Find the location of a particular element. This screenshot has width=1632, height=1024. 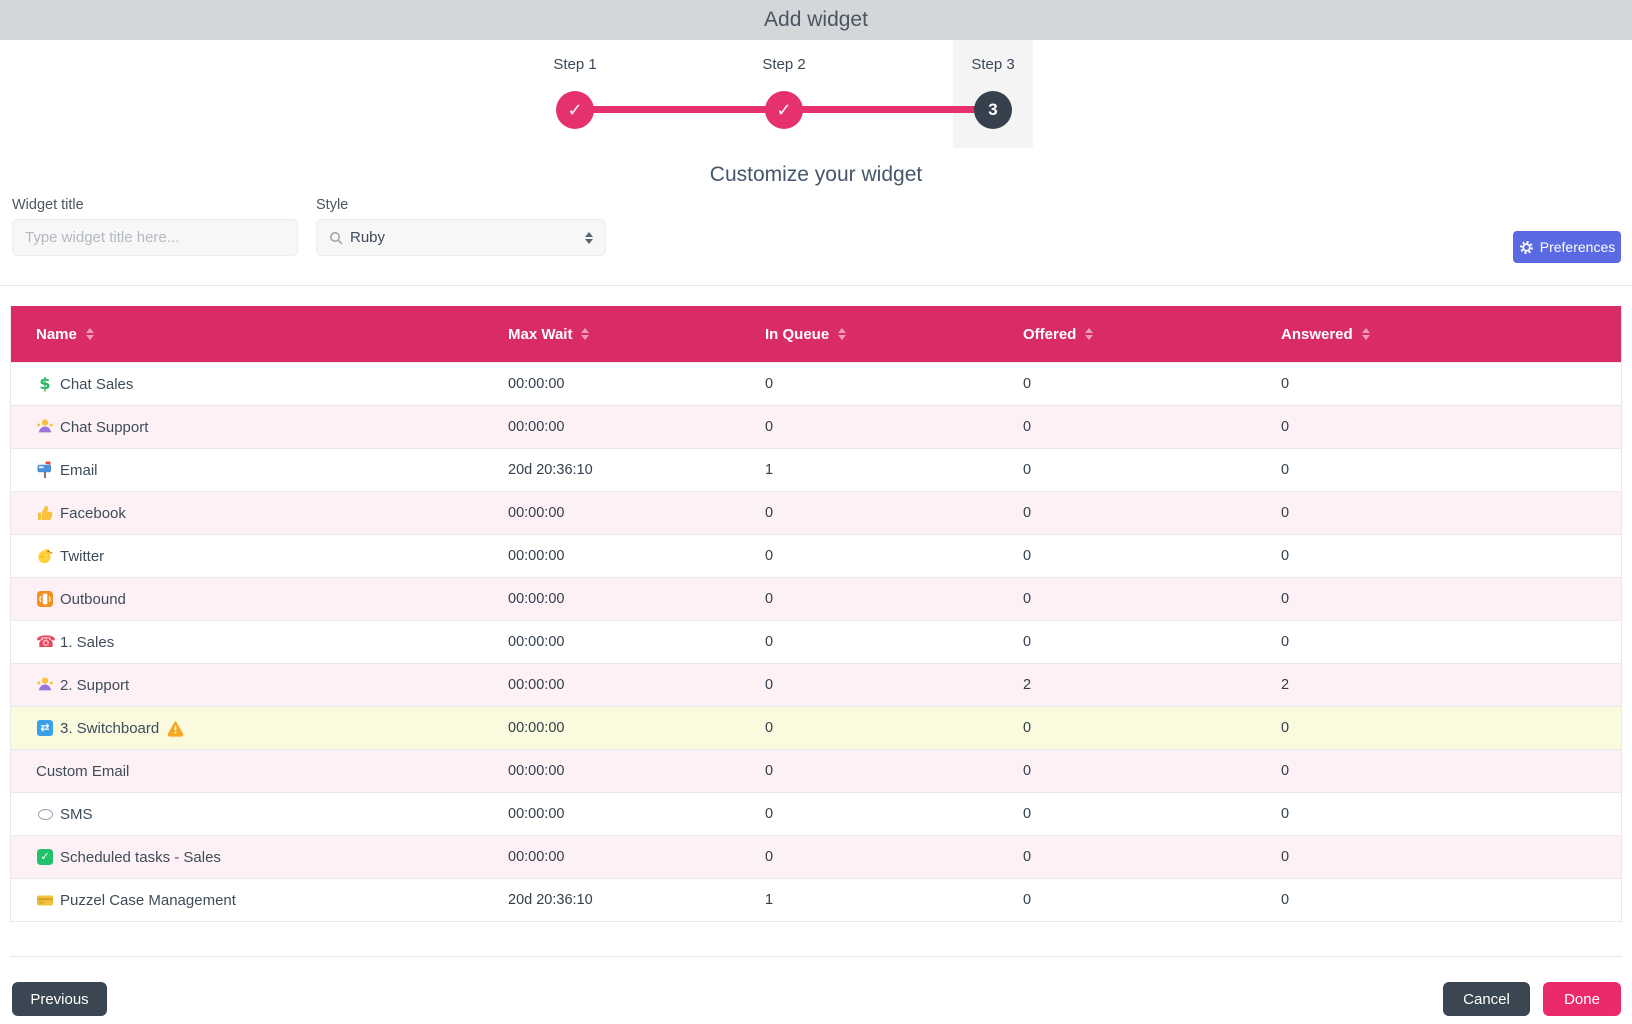

column-label: Max Wait is located at coordinates (540, 334).